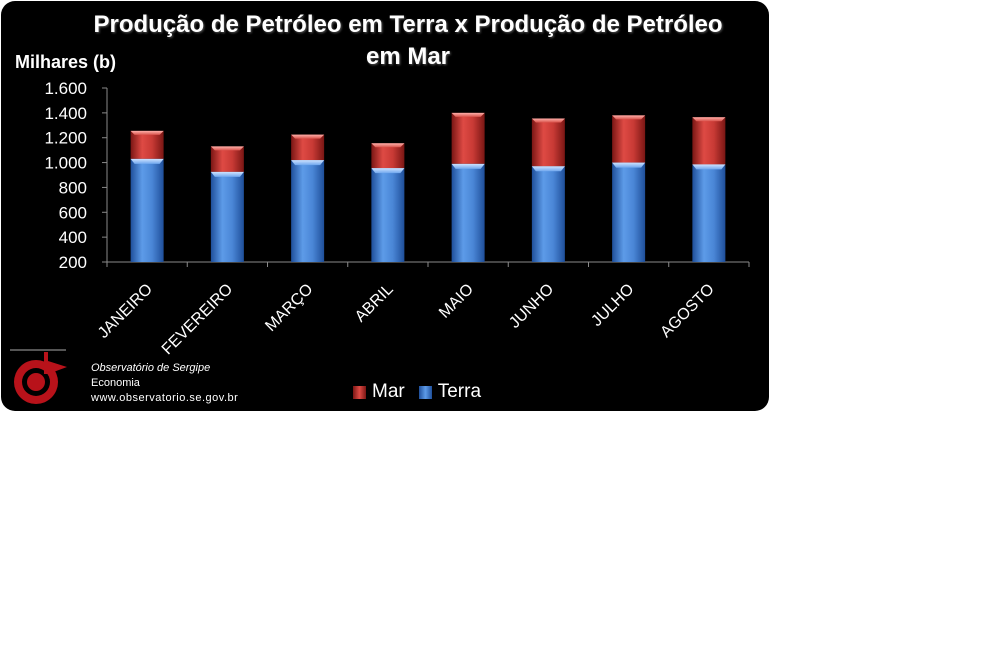 This screenshot has height=648, width=1002. I want to click on y-tick-label: 1.400, so click(65, 113).